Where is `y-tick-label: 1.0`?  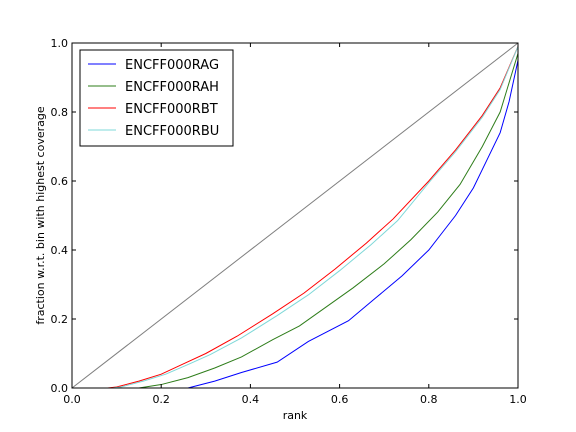 y-tick-label: 1.0 is located at coordinates (60, 43).